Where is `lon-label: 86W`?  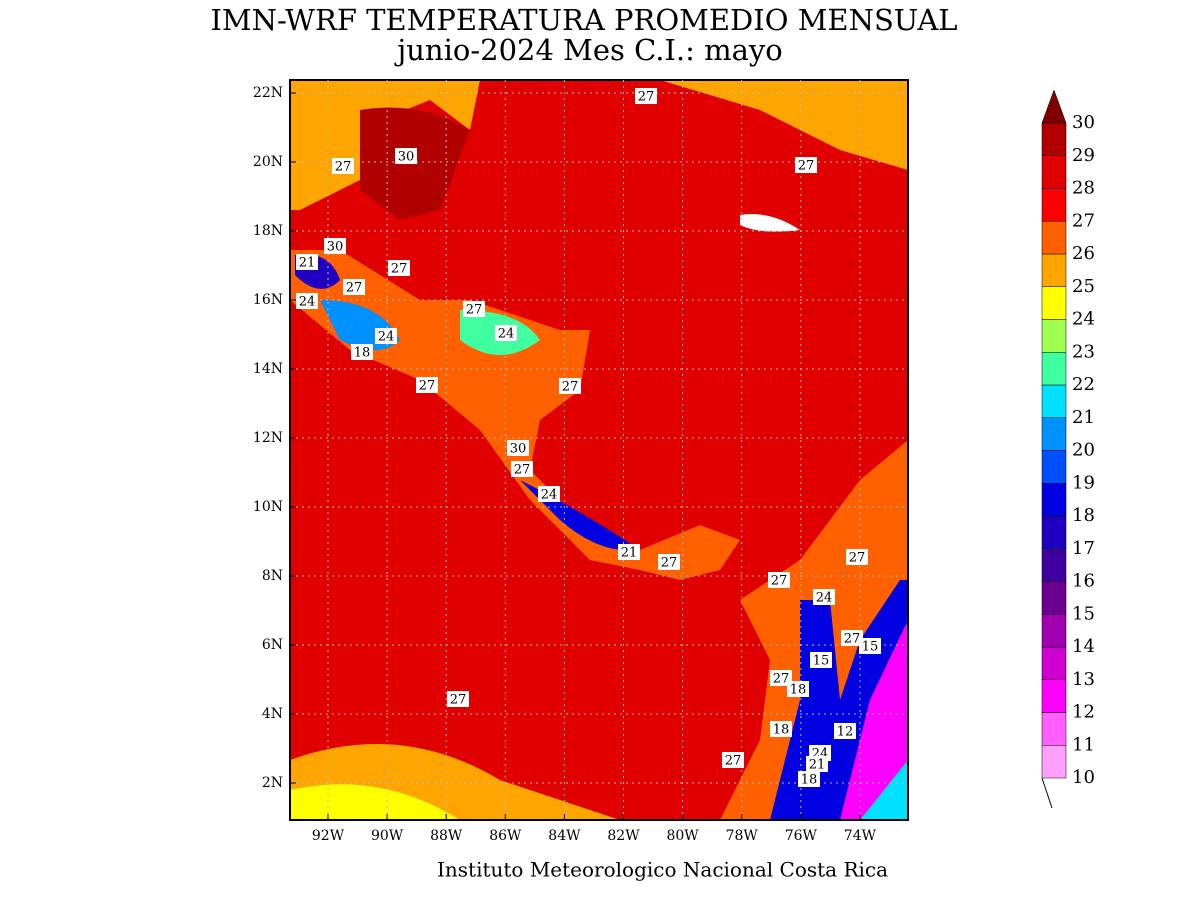 lon-label: 86W is located at coordinates (505, 836).